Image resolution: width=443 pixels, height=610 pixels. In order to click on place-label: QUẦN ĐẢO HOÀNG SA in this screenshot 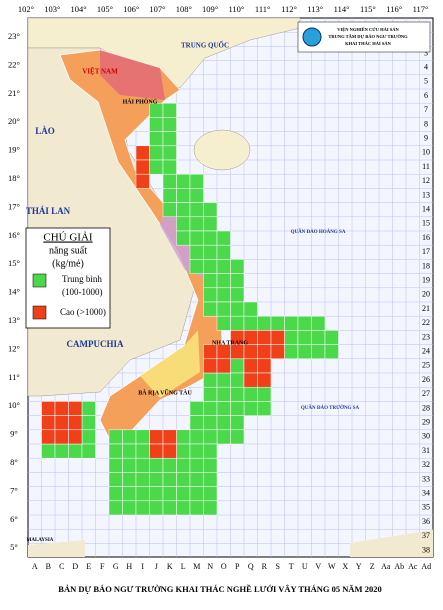, I will do `click(318, 232)`.